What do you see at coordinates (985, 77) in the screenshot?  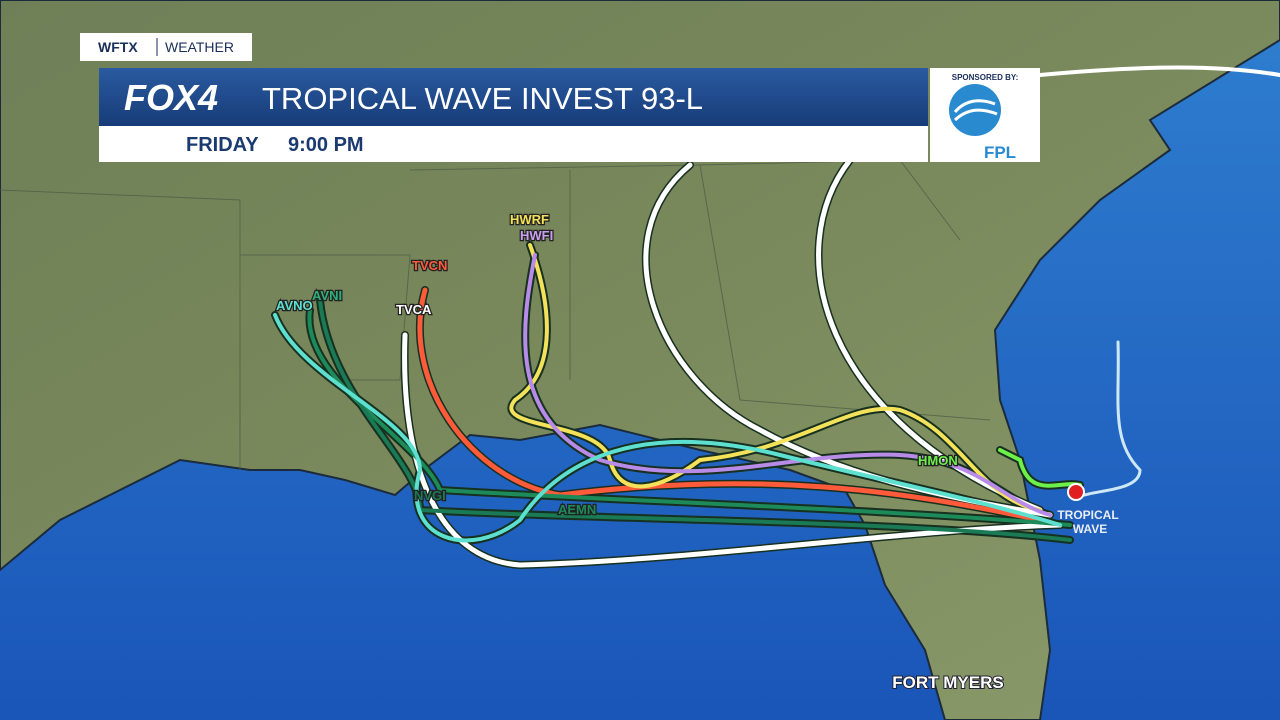 I see `sponsor-label: SPONSORED BY:` at bounding box center [985, 77].